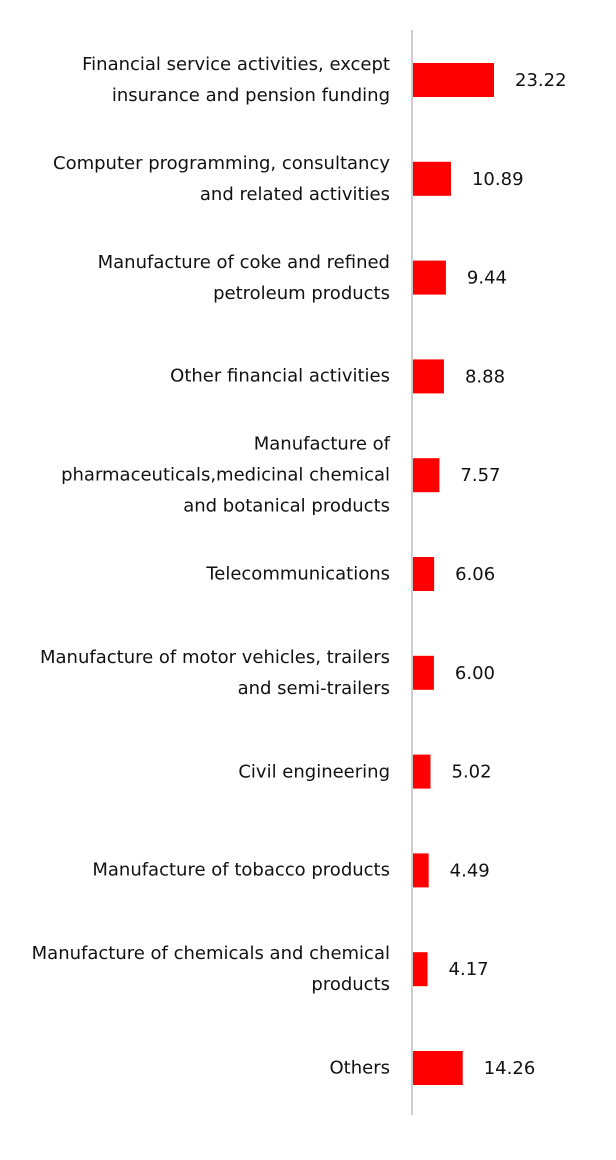  What do you see at coordinates (469, 969) in the screenshot?
I see `value-label: 4.17` at bounding box center [469, 969].